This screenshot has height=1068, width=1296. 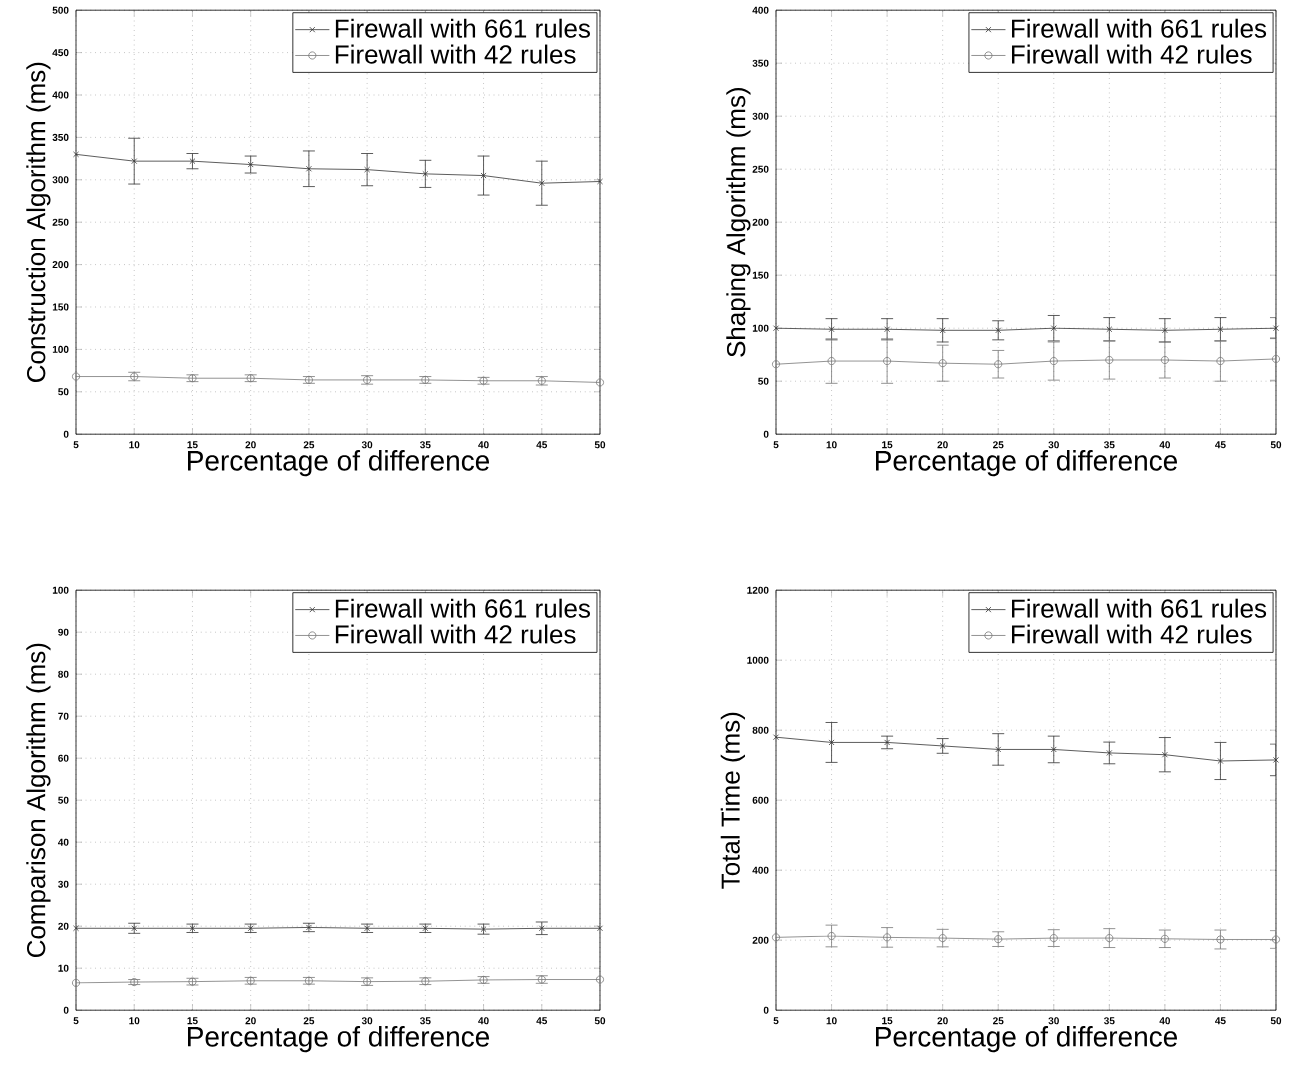 What do you see at coordinates (38, 222) in the screenshot?
I see `y-axis-title: Construction Algorithm (ms)` at bounding box center [38, 222].